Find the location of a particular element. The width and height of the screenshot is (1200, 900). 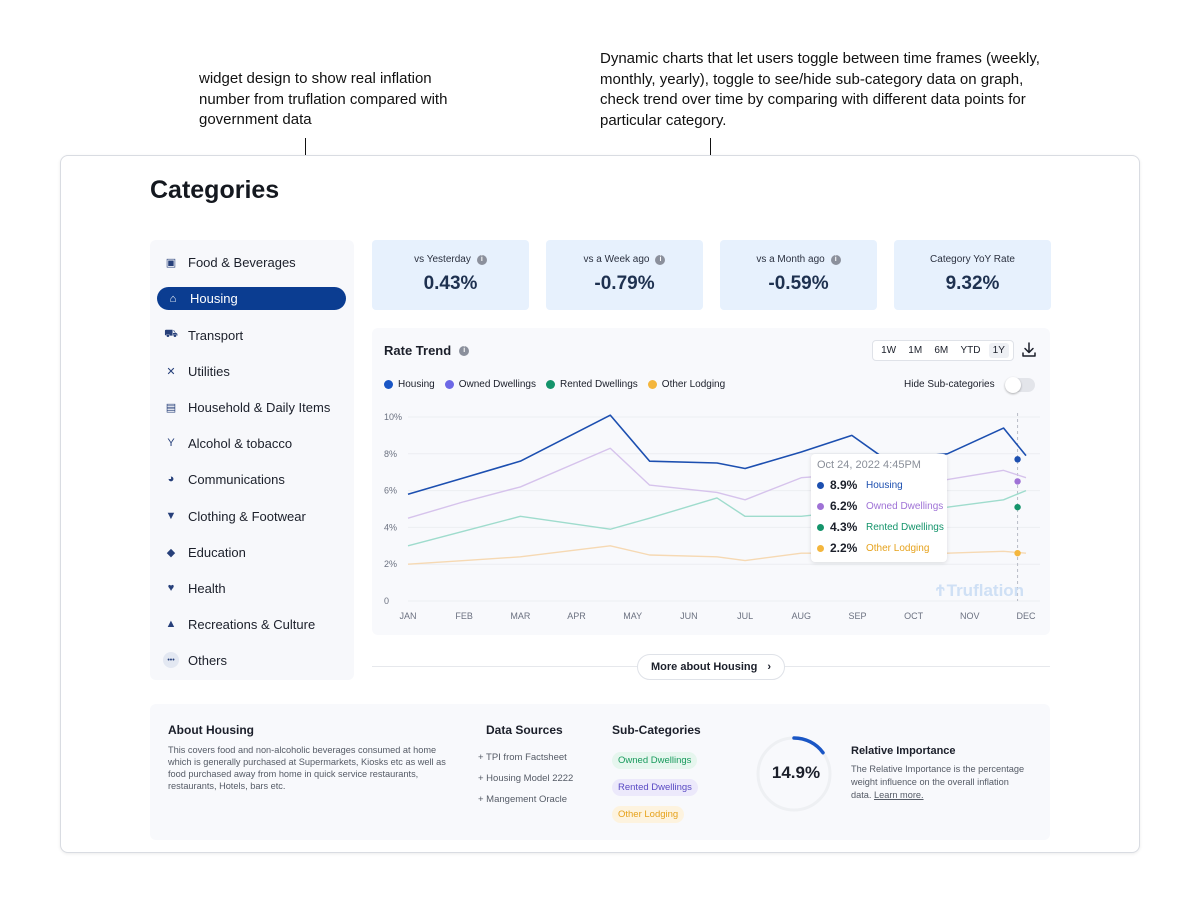

download-icon is located at coordinates (1029, 350).